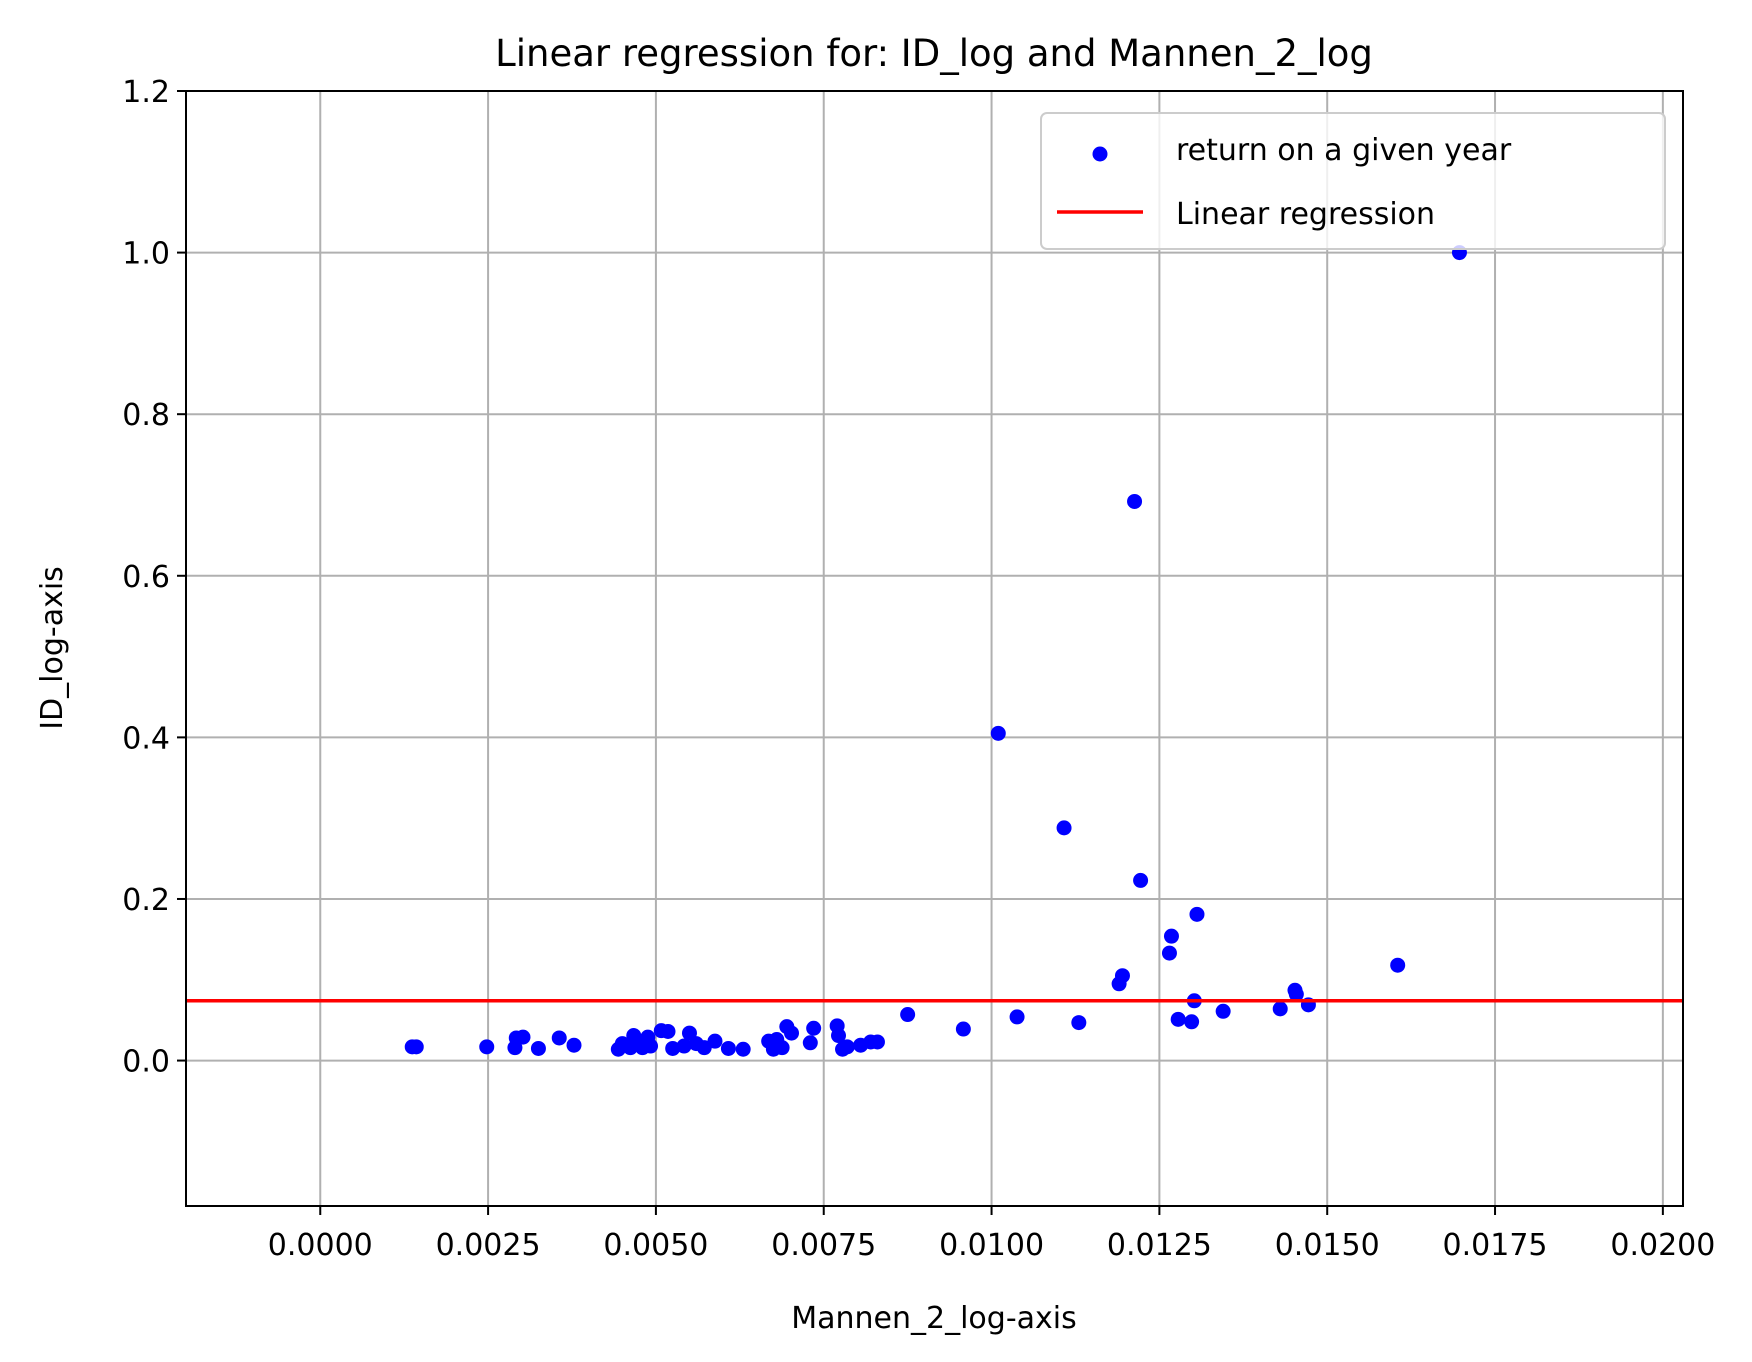 The width and height of the screenshot is (1752, 1362). I want to click on y-axis-label: ID_log-axis, so click(52, 648).